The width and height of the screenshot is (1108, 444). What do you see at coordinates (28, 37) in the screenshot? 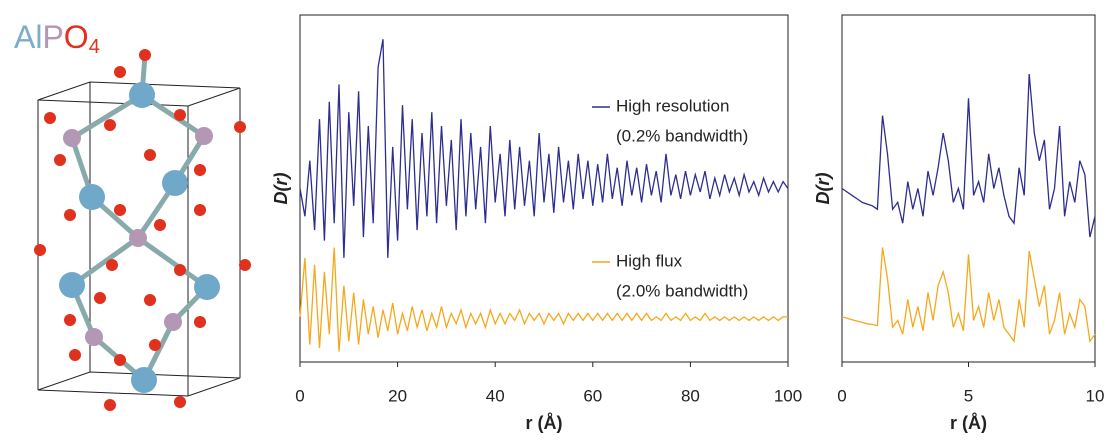
I see `formula-al: Al` at bounding box center [28, 37].